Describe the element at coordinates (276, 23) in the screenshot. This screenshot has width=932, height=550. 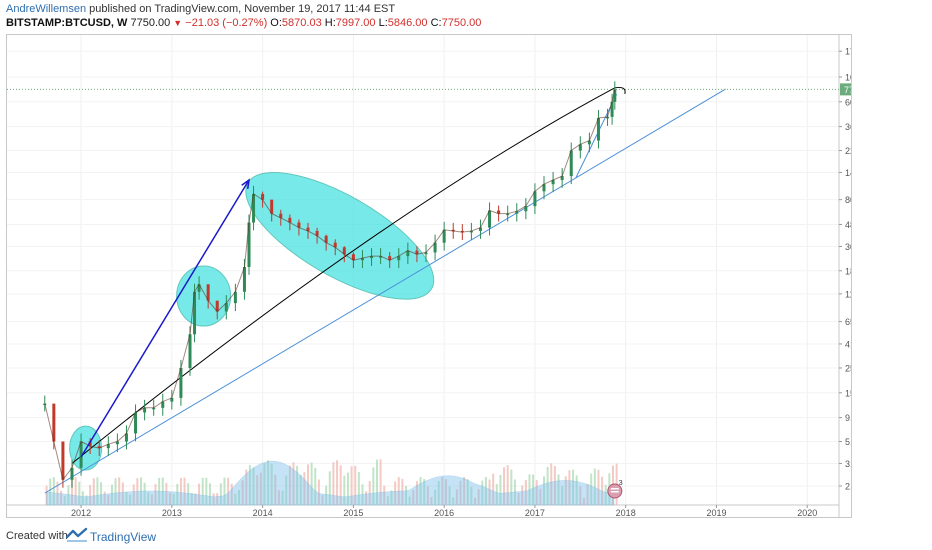
I see `open-label: O:` at that location.